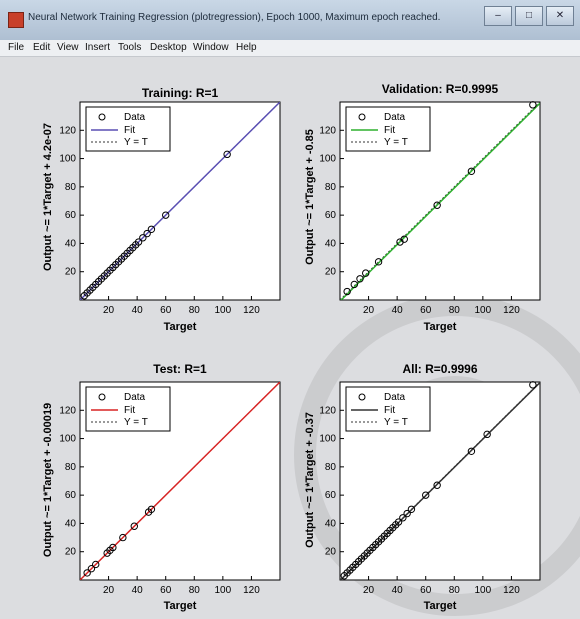 This screenshot has height=619, width=580. I want to click on y-axis-label: Output ~= 1*Target + -0.37, so click(310, 480).